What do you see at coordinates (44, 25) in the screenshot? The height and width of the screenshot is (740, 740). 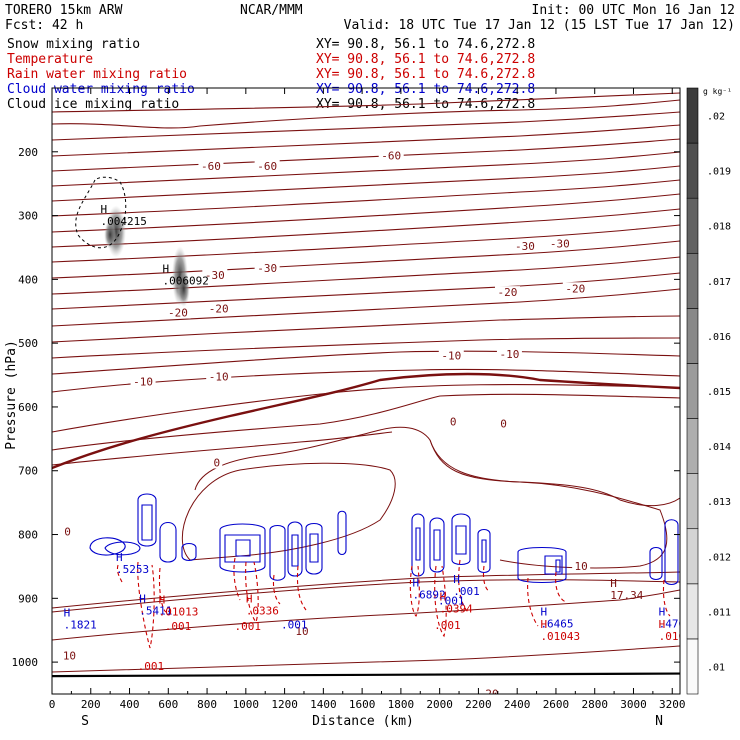 I see `forecast-hour: Fcst: 42 h` at bounding box center [44, 25].